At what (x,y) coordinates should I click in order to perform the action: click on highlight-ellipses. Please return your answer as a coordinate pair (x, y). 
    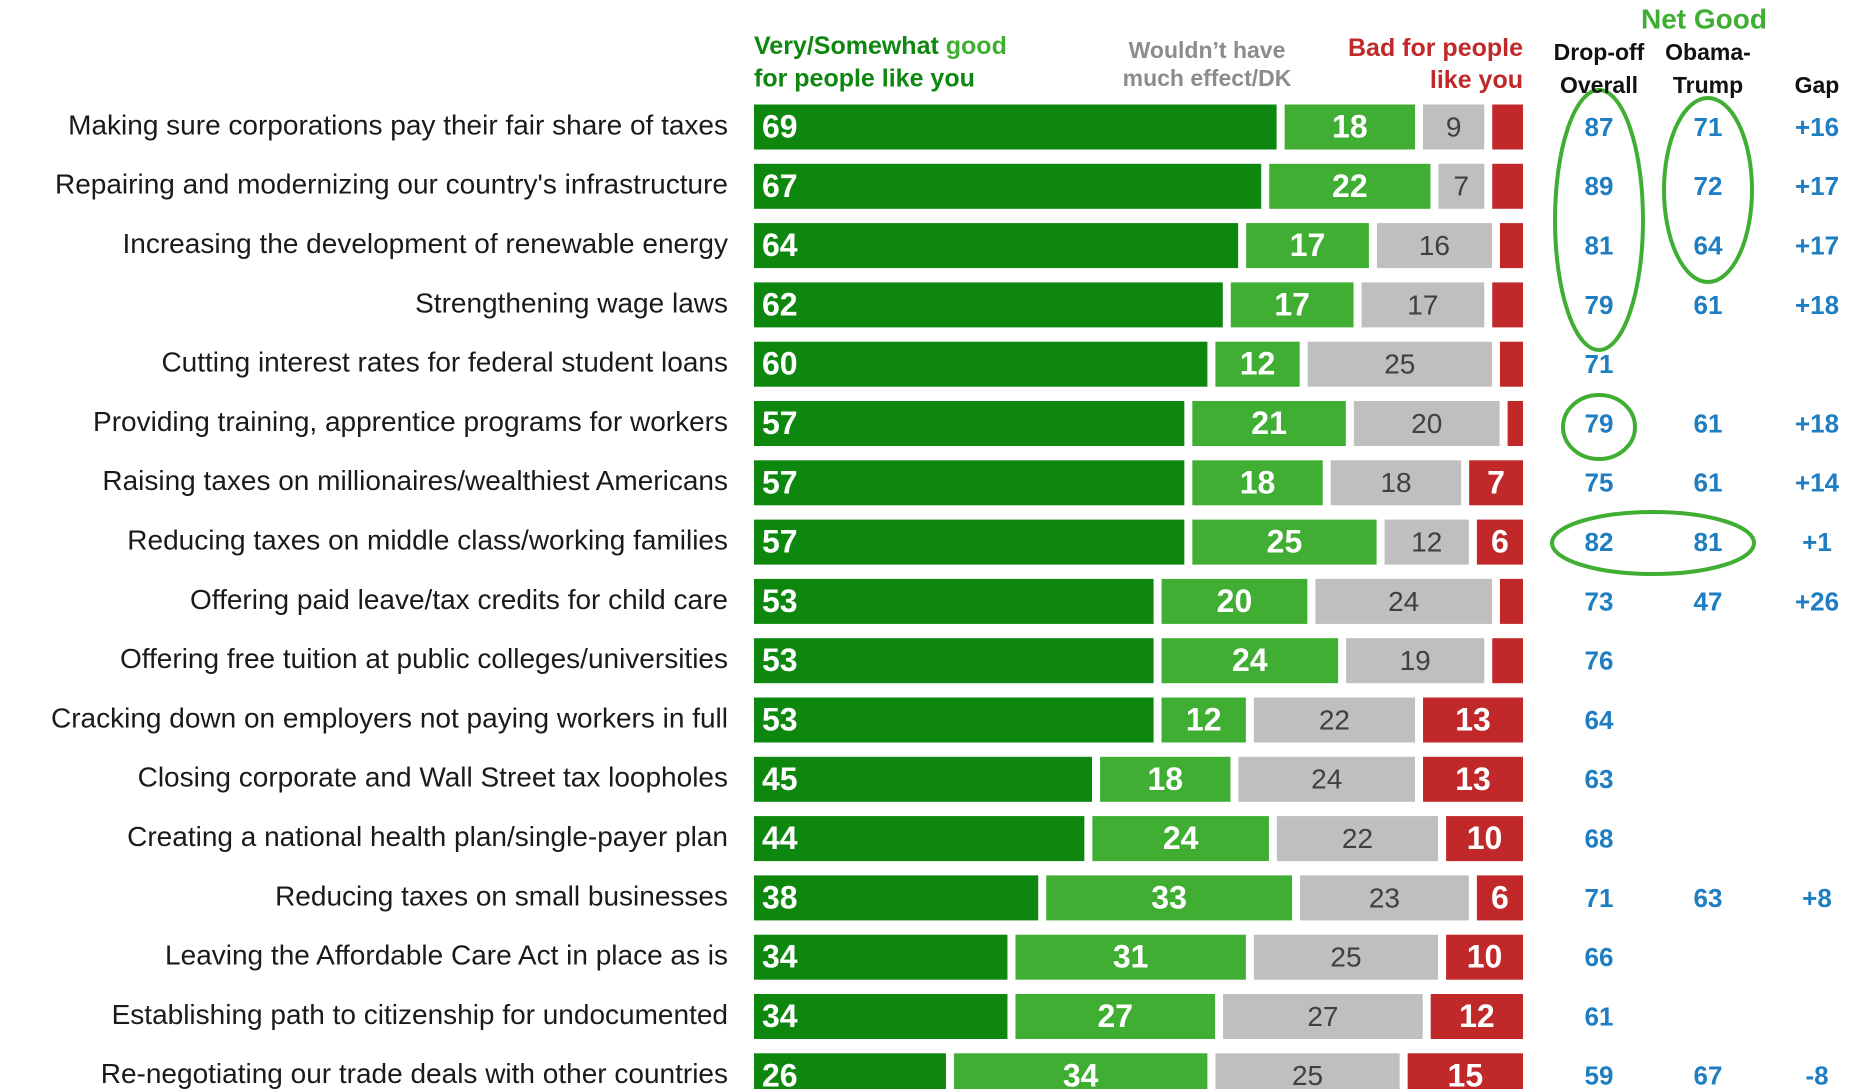
    Looking at the image, I should click on (1653, 332).